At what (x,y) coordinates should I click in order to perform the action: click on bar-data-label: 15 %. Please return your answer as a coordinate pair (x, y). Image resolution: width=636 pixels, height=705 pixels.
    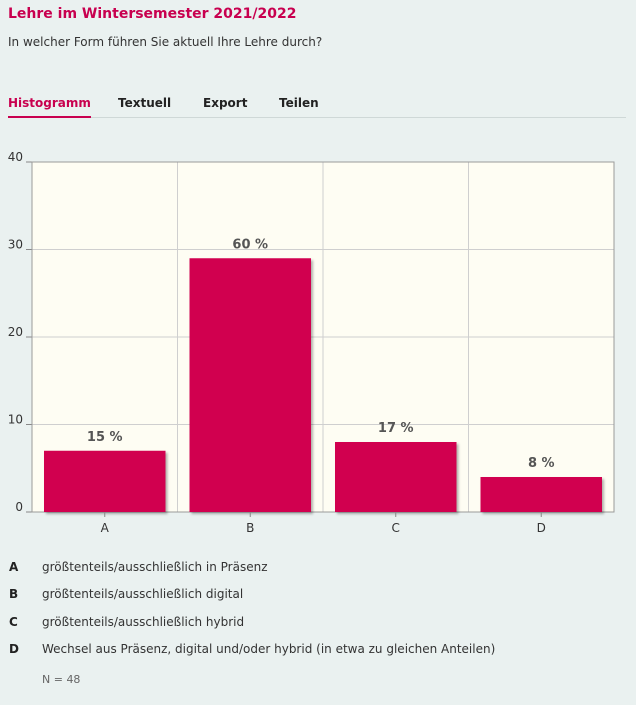
    Looking at the image, I should click on (105, 437).